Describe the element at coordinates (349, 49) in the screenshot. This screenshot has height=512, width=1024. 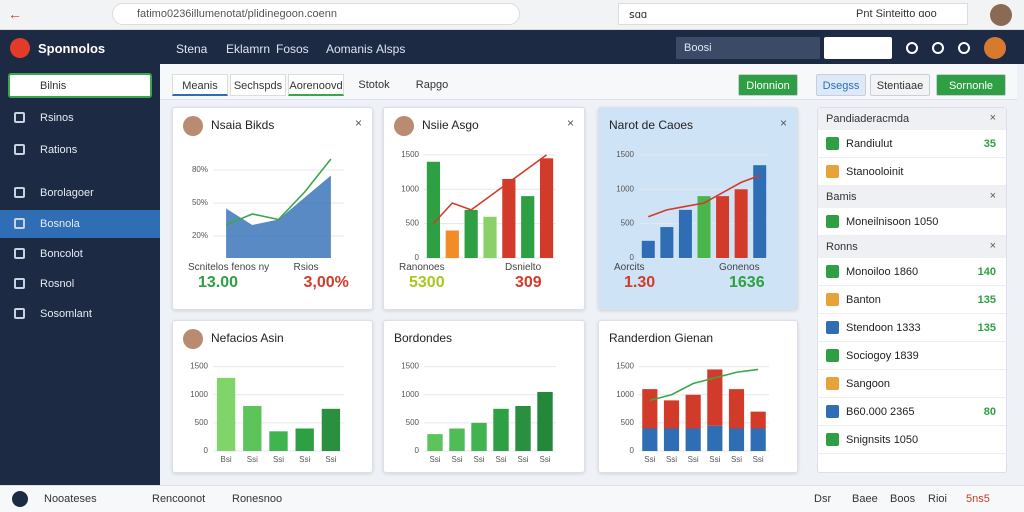
I see `nav-item: Aomanis` at that location.